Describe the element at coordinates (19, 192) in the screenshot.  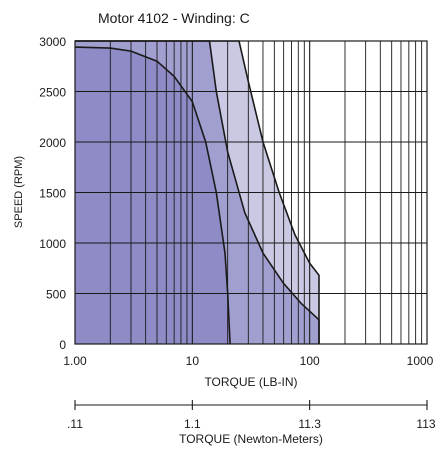
I see `y-axis-label: SPEED (RPM)` at that location.